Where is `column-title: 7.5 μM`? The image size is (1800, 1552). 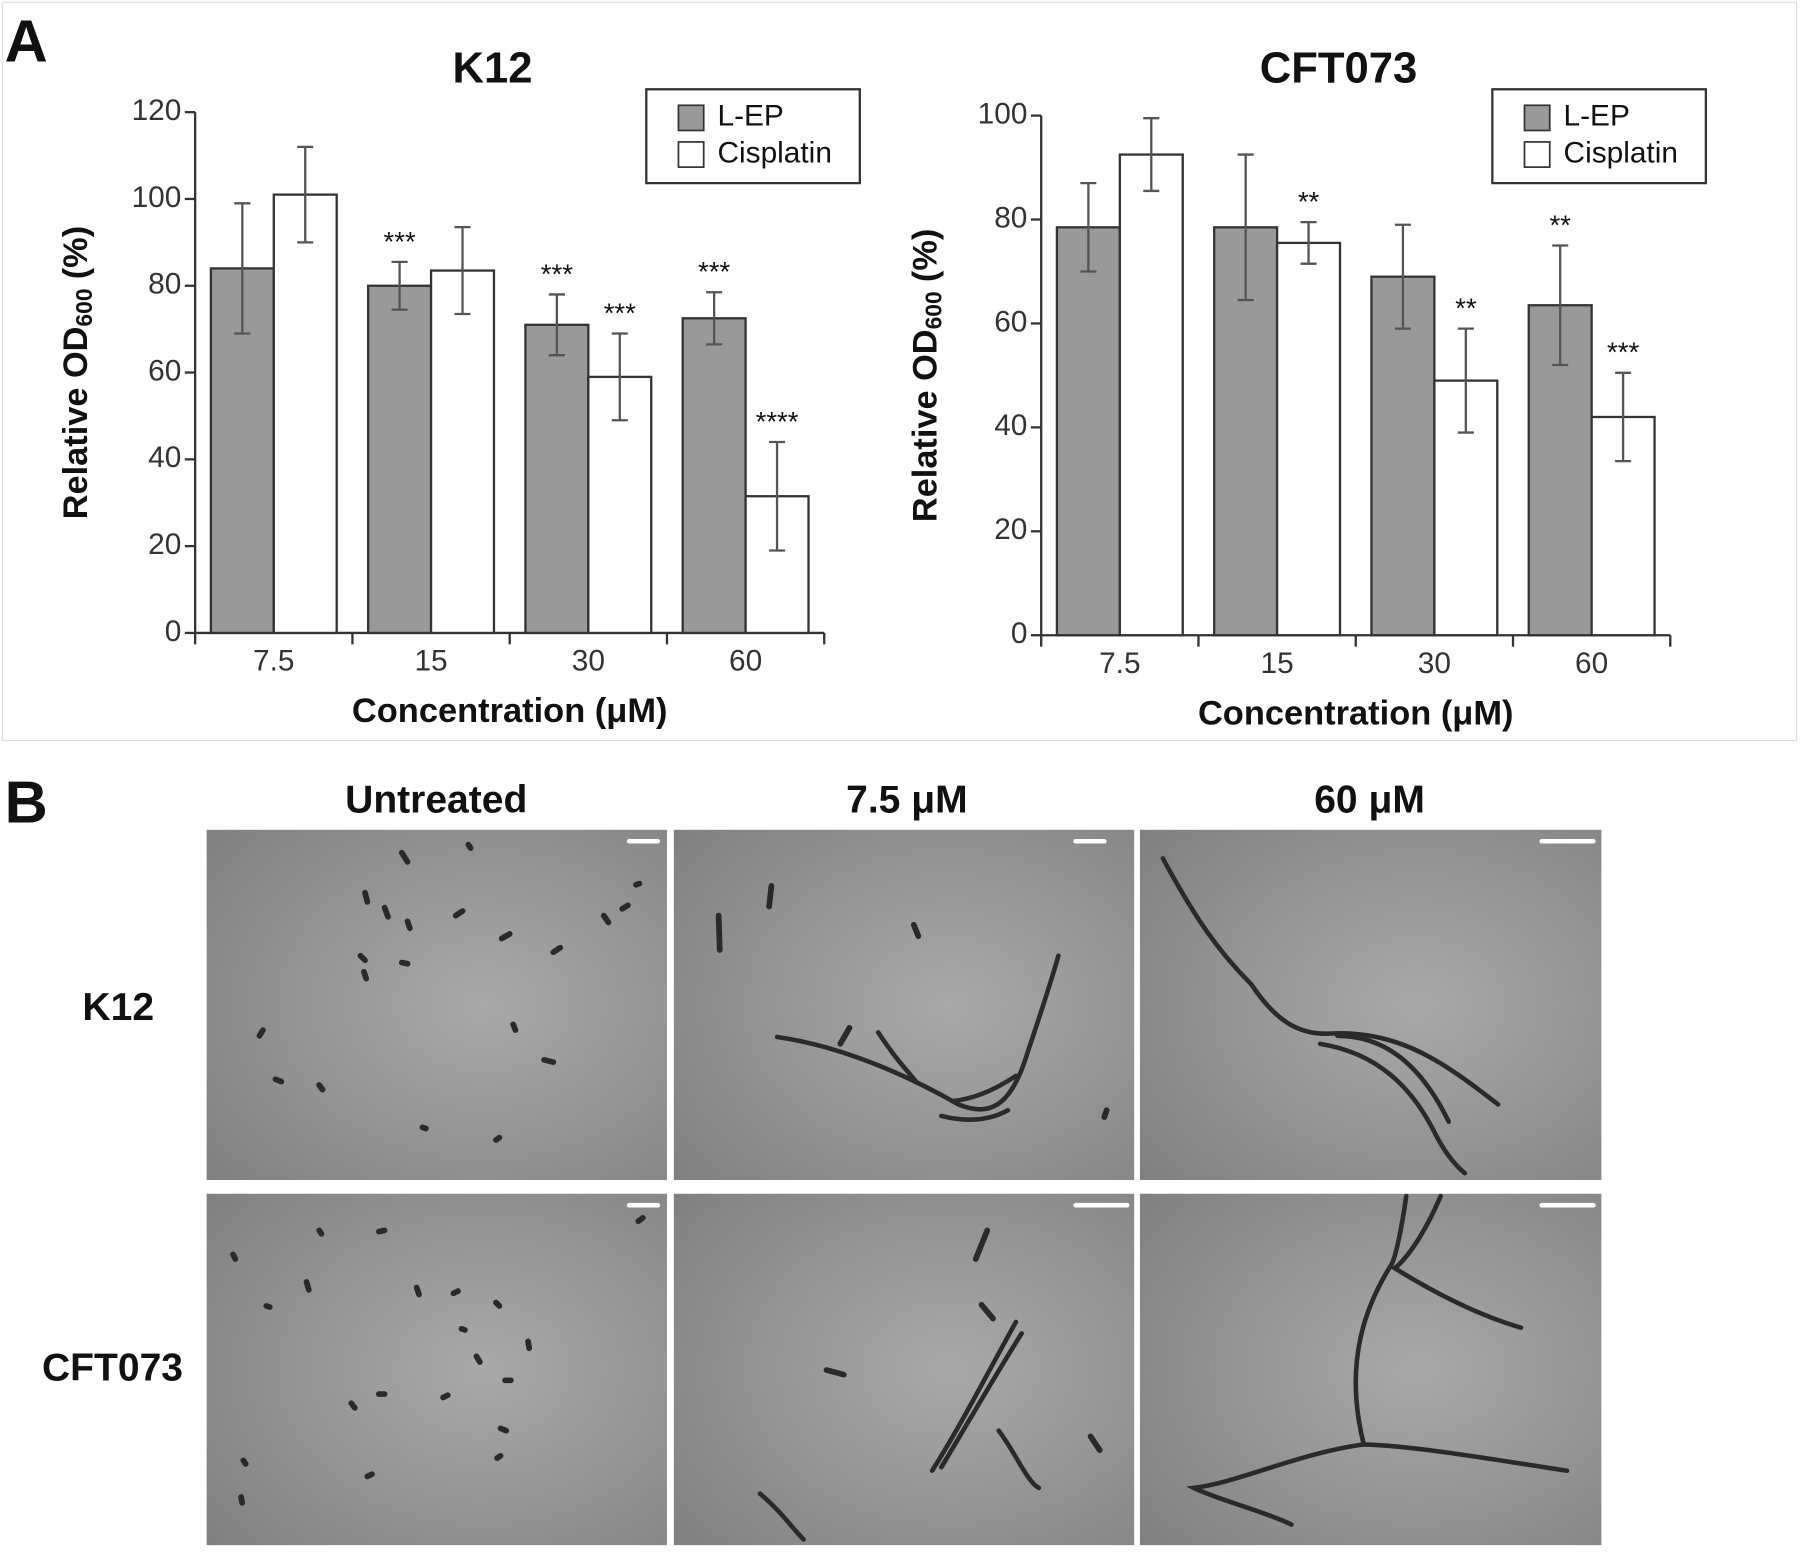 column-title: 7.5 μM is located at coordinates (906, 800).